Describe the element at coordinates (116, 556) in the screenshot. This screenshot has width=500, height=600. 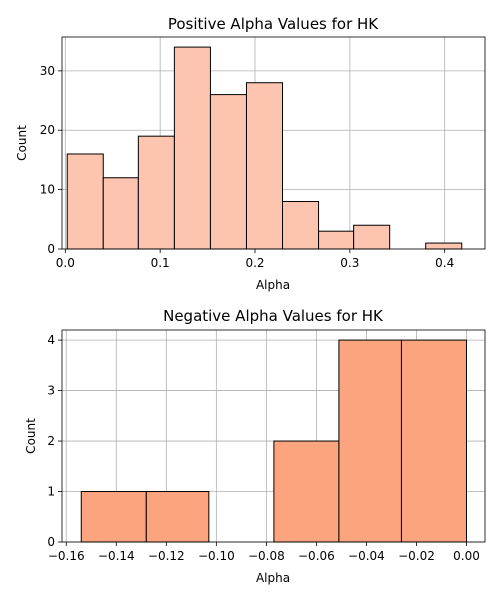
I see `x-tick-label: −0.14` at that location.